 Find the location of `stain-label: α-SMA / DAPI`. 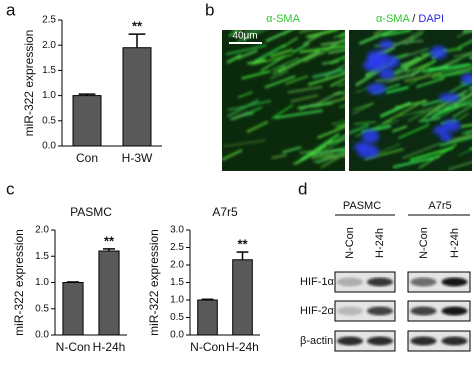

stain-label: α-SMA / DAPI is located at coordinates (410, 19).